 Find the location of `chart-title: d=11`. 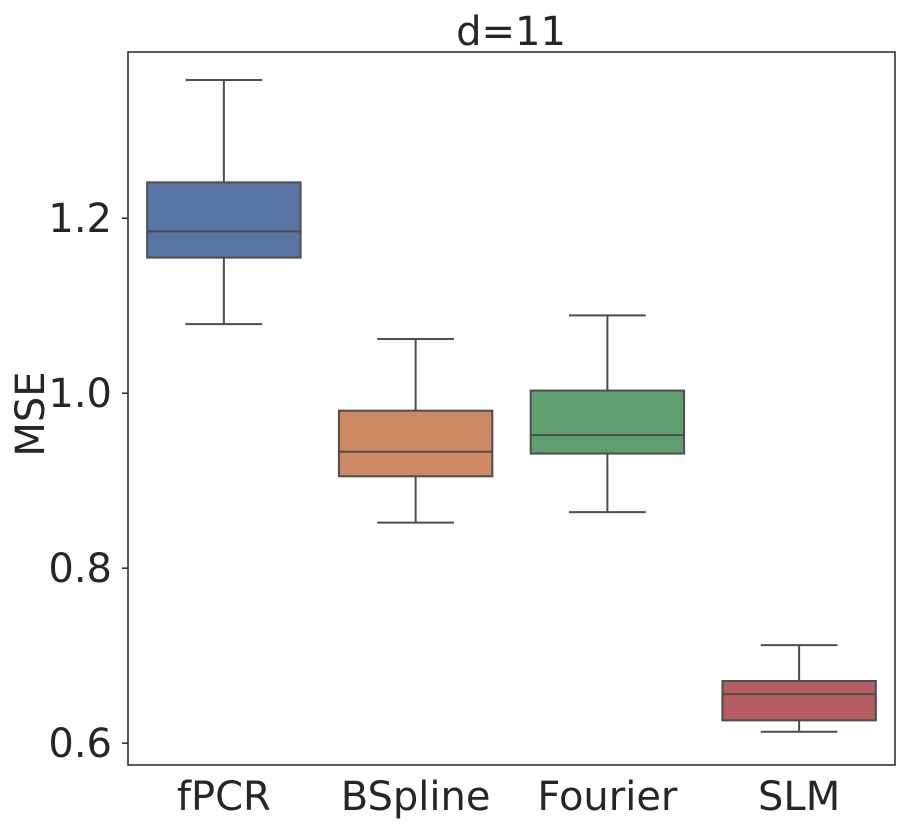

chart-title: d=11 is located at coordinates (511, 32).